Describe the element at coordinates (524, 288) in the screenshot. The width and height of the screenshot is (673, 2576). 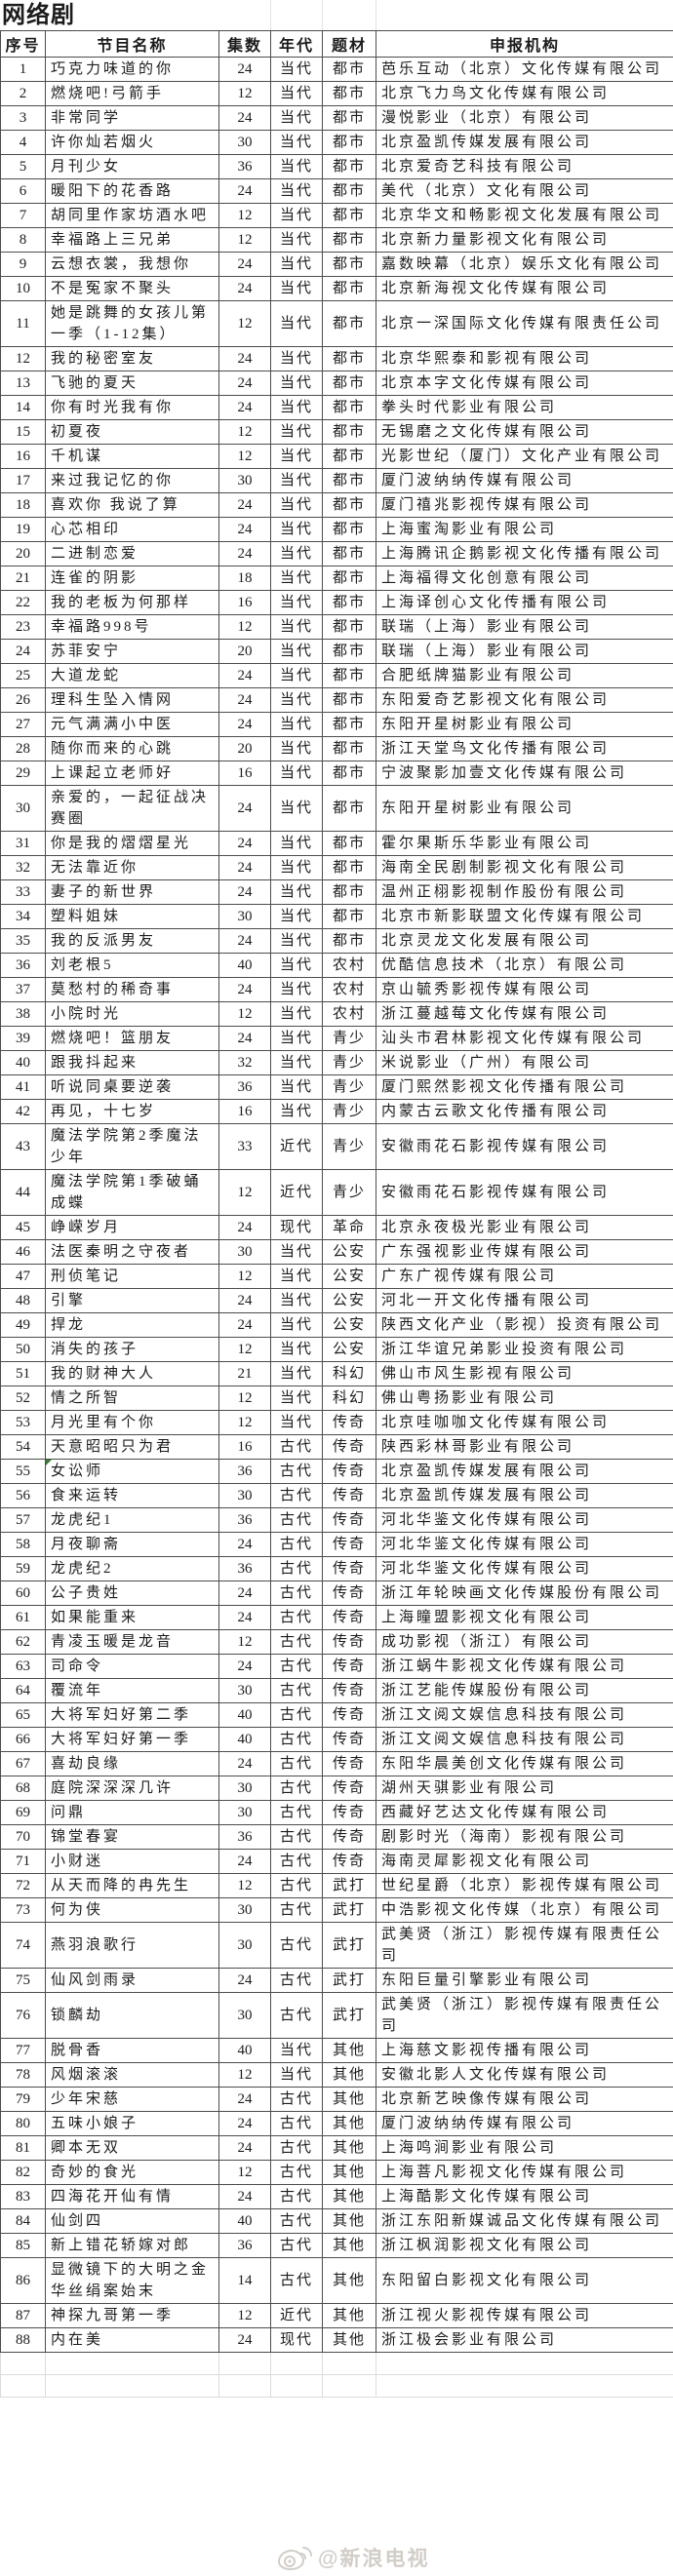
I see `cell-org: 北京新海视文化传媒有限公司` at that location.